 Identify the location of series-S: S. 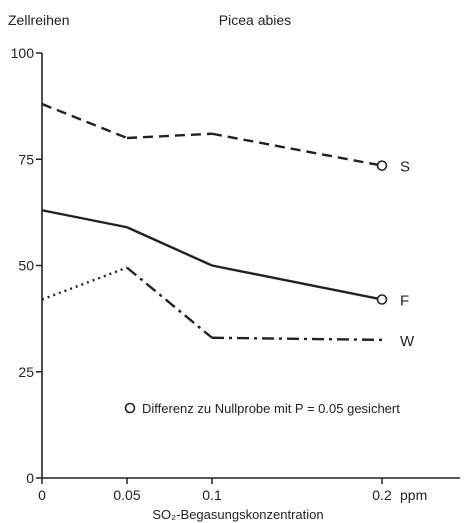
(225, 139).